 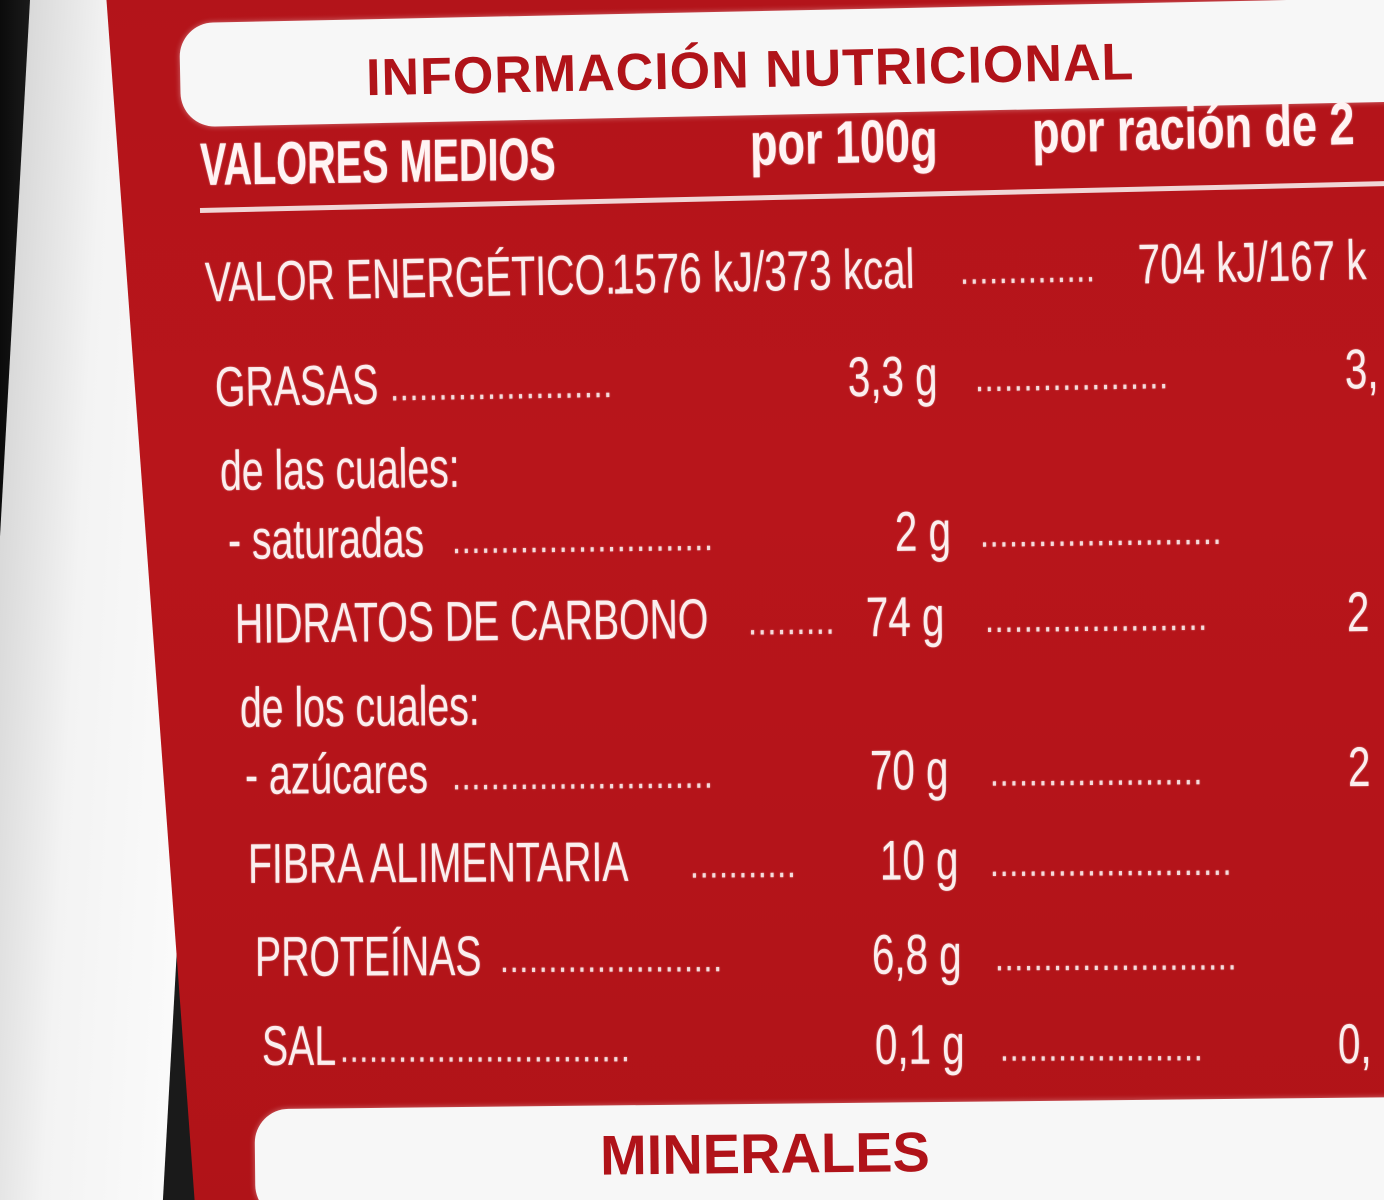 I want to click on nutrient-label: FIBRA ALIMENTARIA, so click(x=438, y=862).